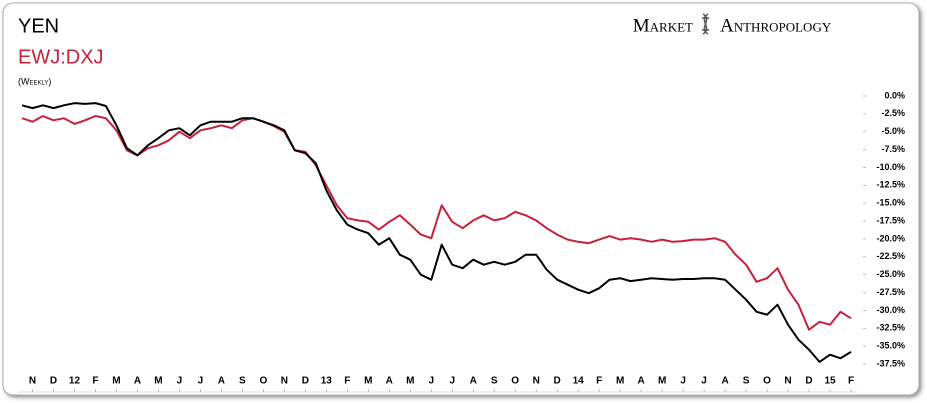 The image size is (927, 403). What do you see at coordinates (327, 381) in the screenshot?
I see `x-tick-label: 13` at bounding box center [327, 381].